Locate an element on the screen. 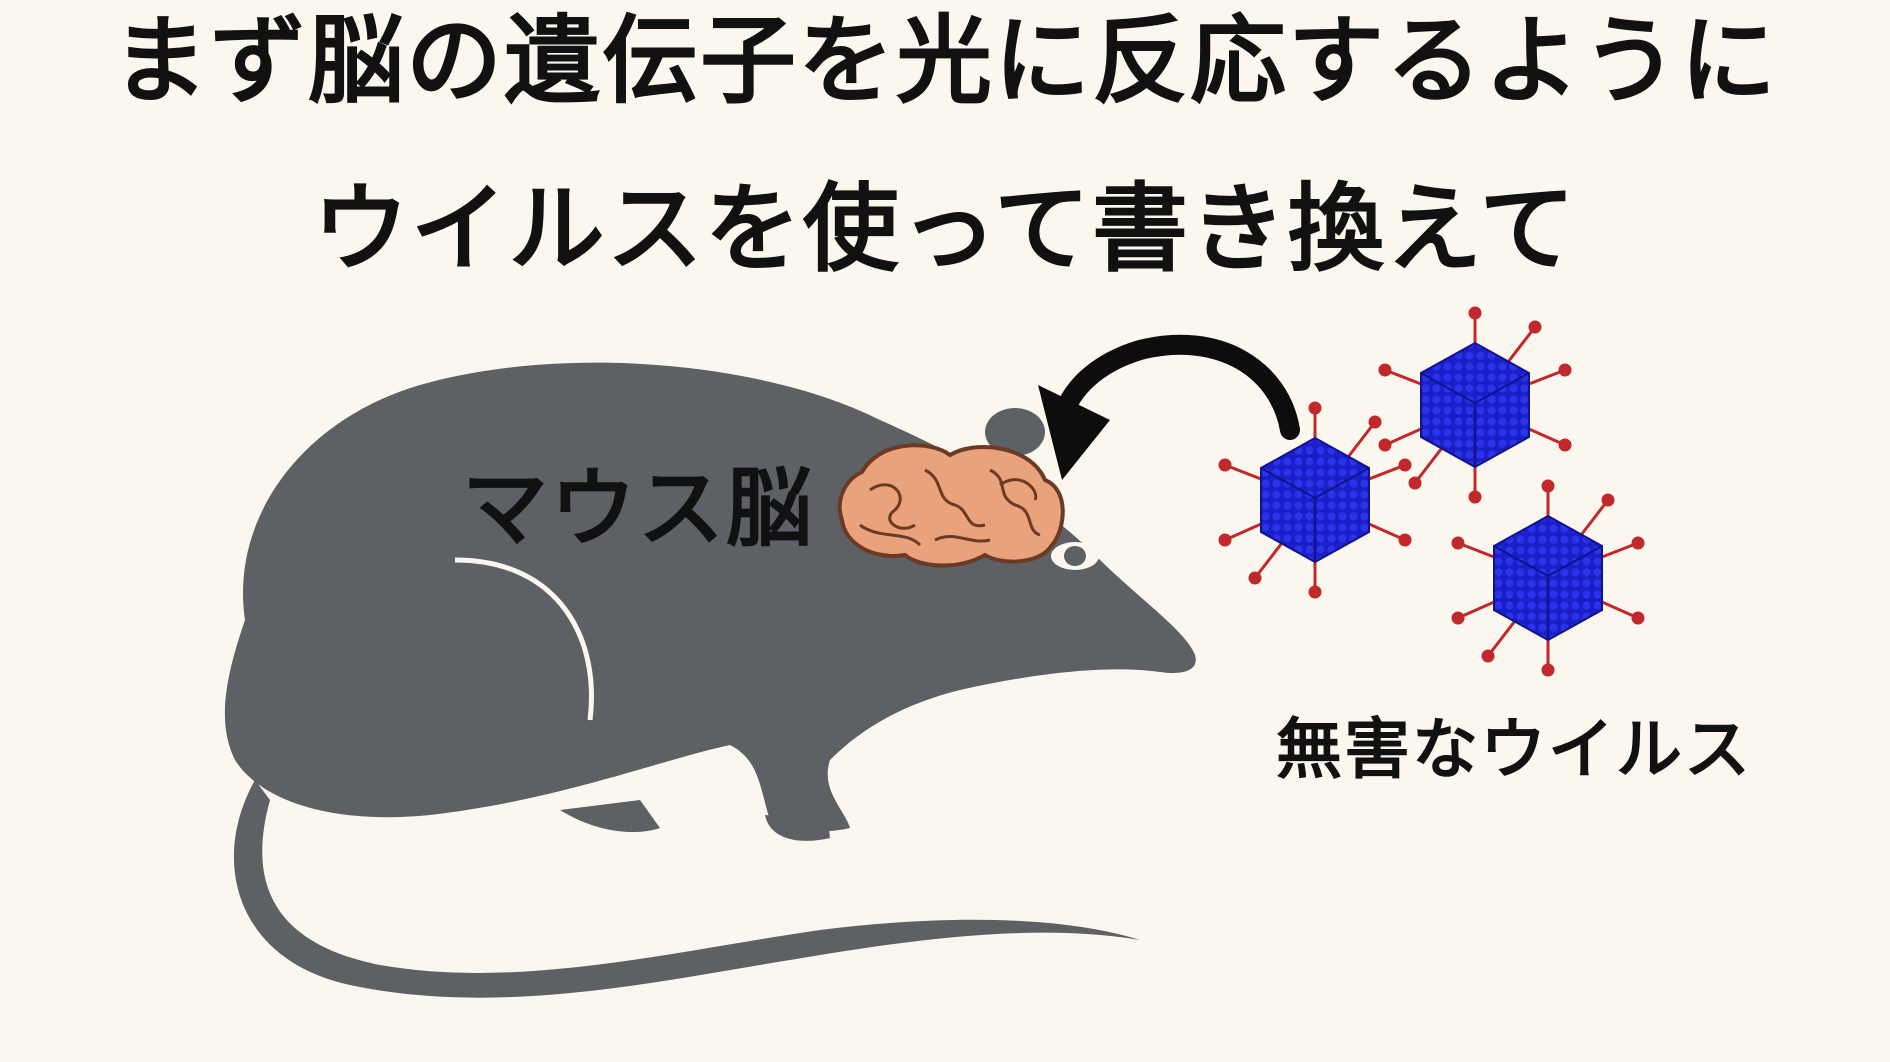 The height and width of the screenshot is (1062, 1890). curved-arrow-icon is located at coordinates (1169, 407).